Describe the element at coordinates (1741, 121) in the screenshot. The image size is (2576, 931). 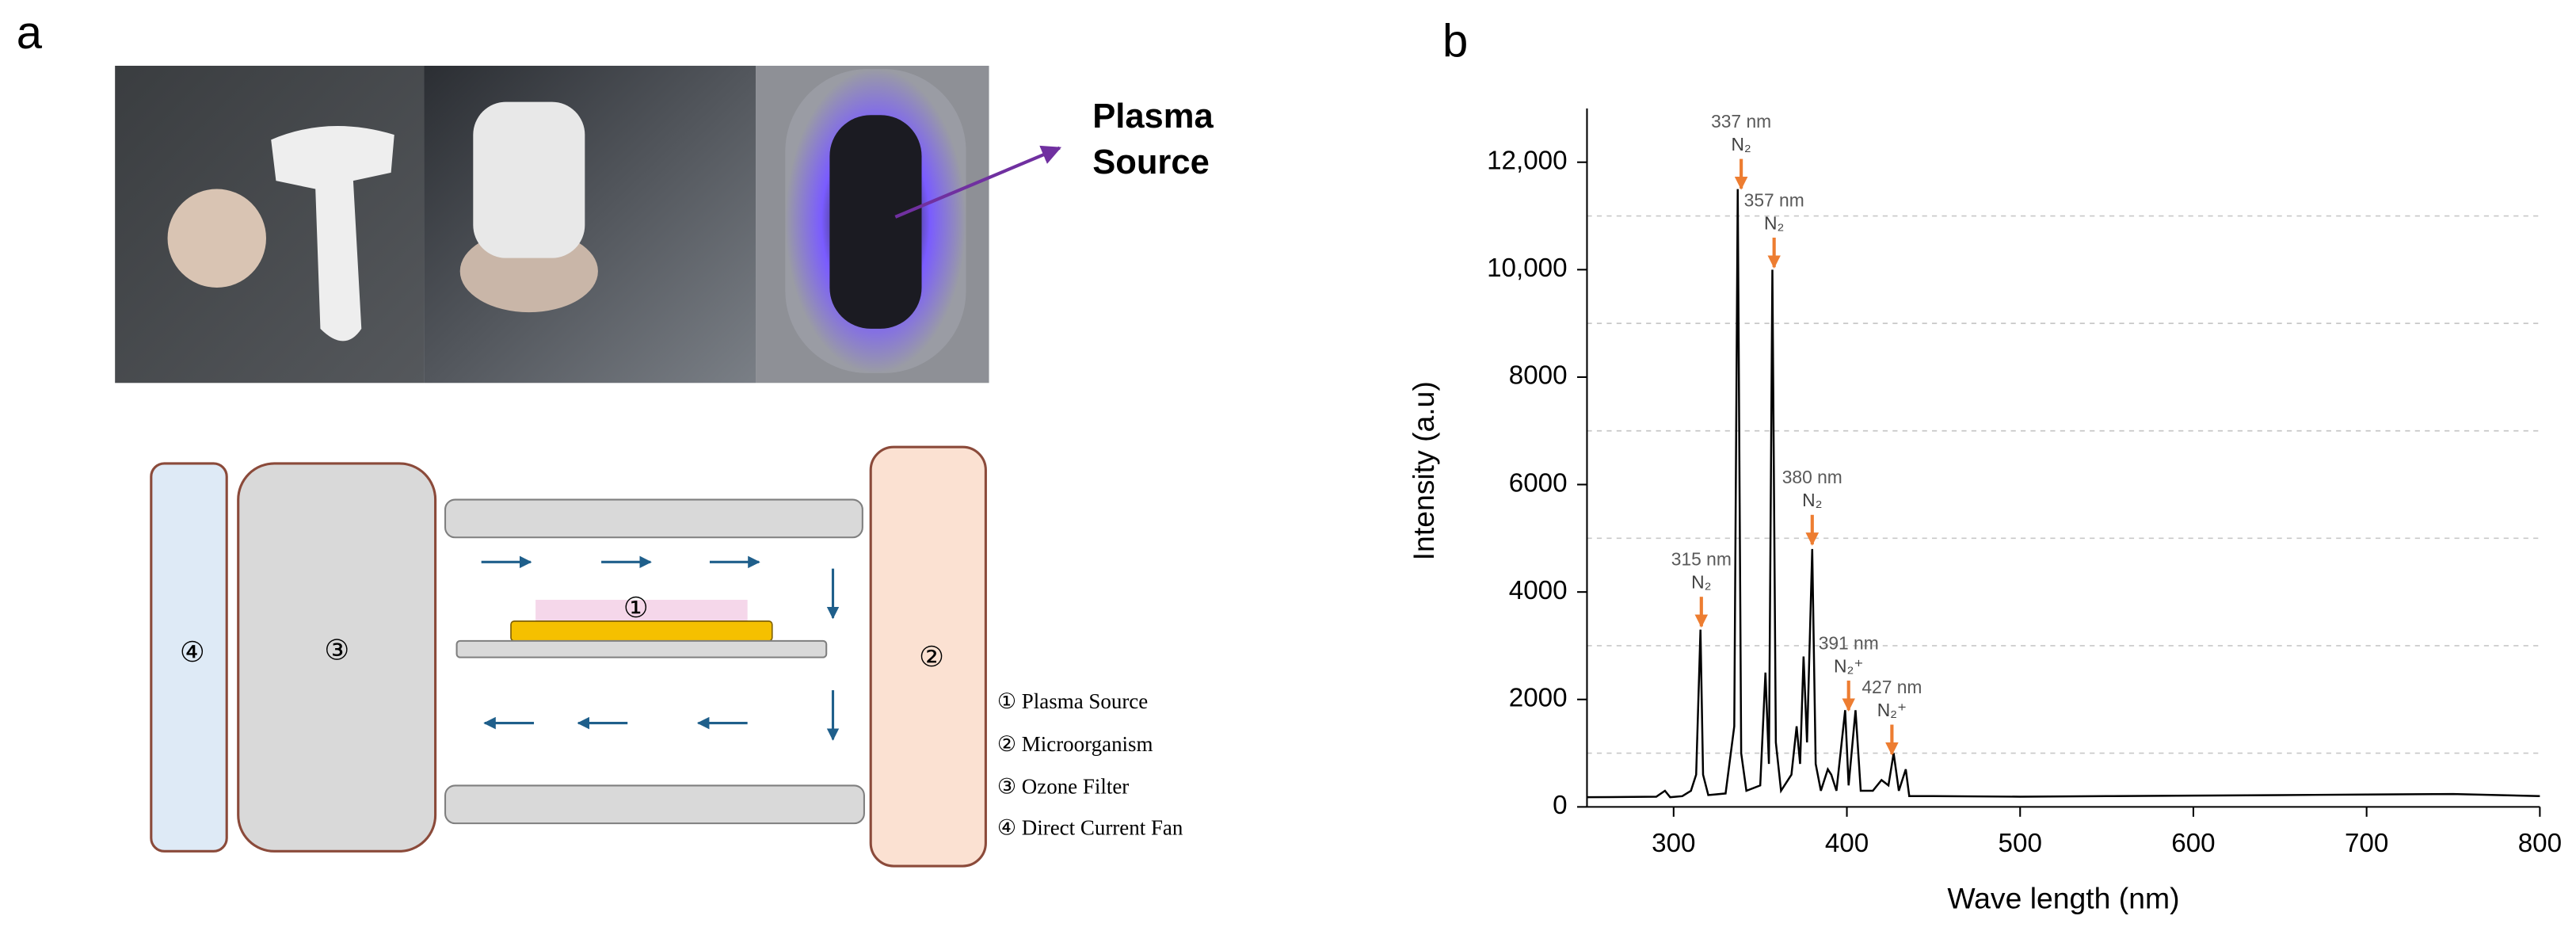
I see `annotation-label: 337 nm` at that location.